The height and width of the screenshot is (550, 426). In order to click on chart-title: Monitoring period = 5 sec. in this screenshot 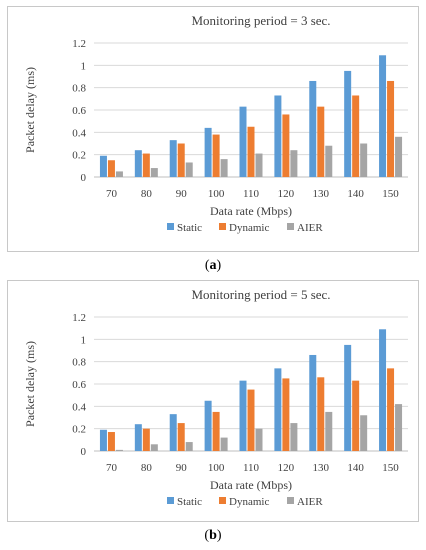, I will do `click(260, 294)`.